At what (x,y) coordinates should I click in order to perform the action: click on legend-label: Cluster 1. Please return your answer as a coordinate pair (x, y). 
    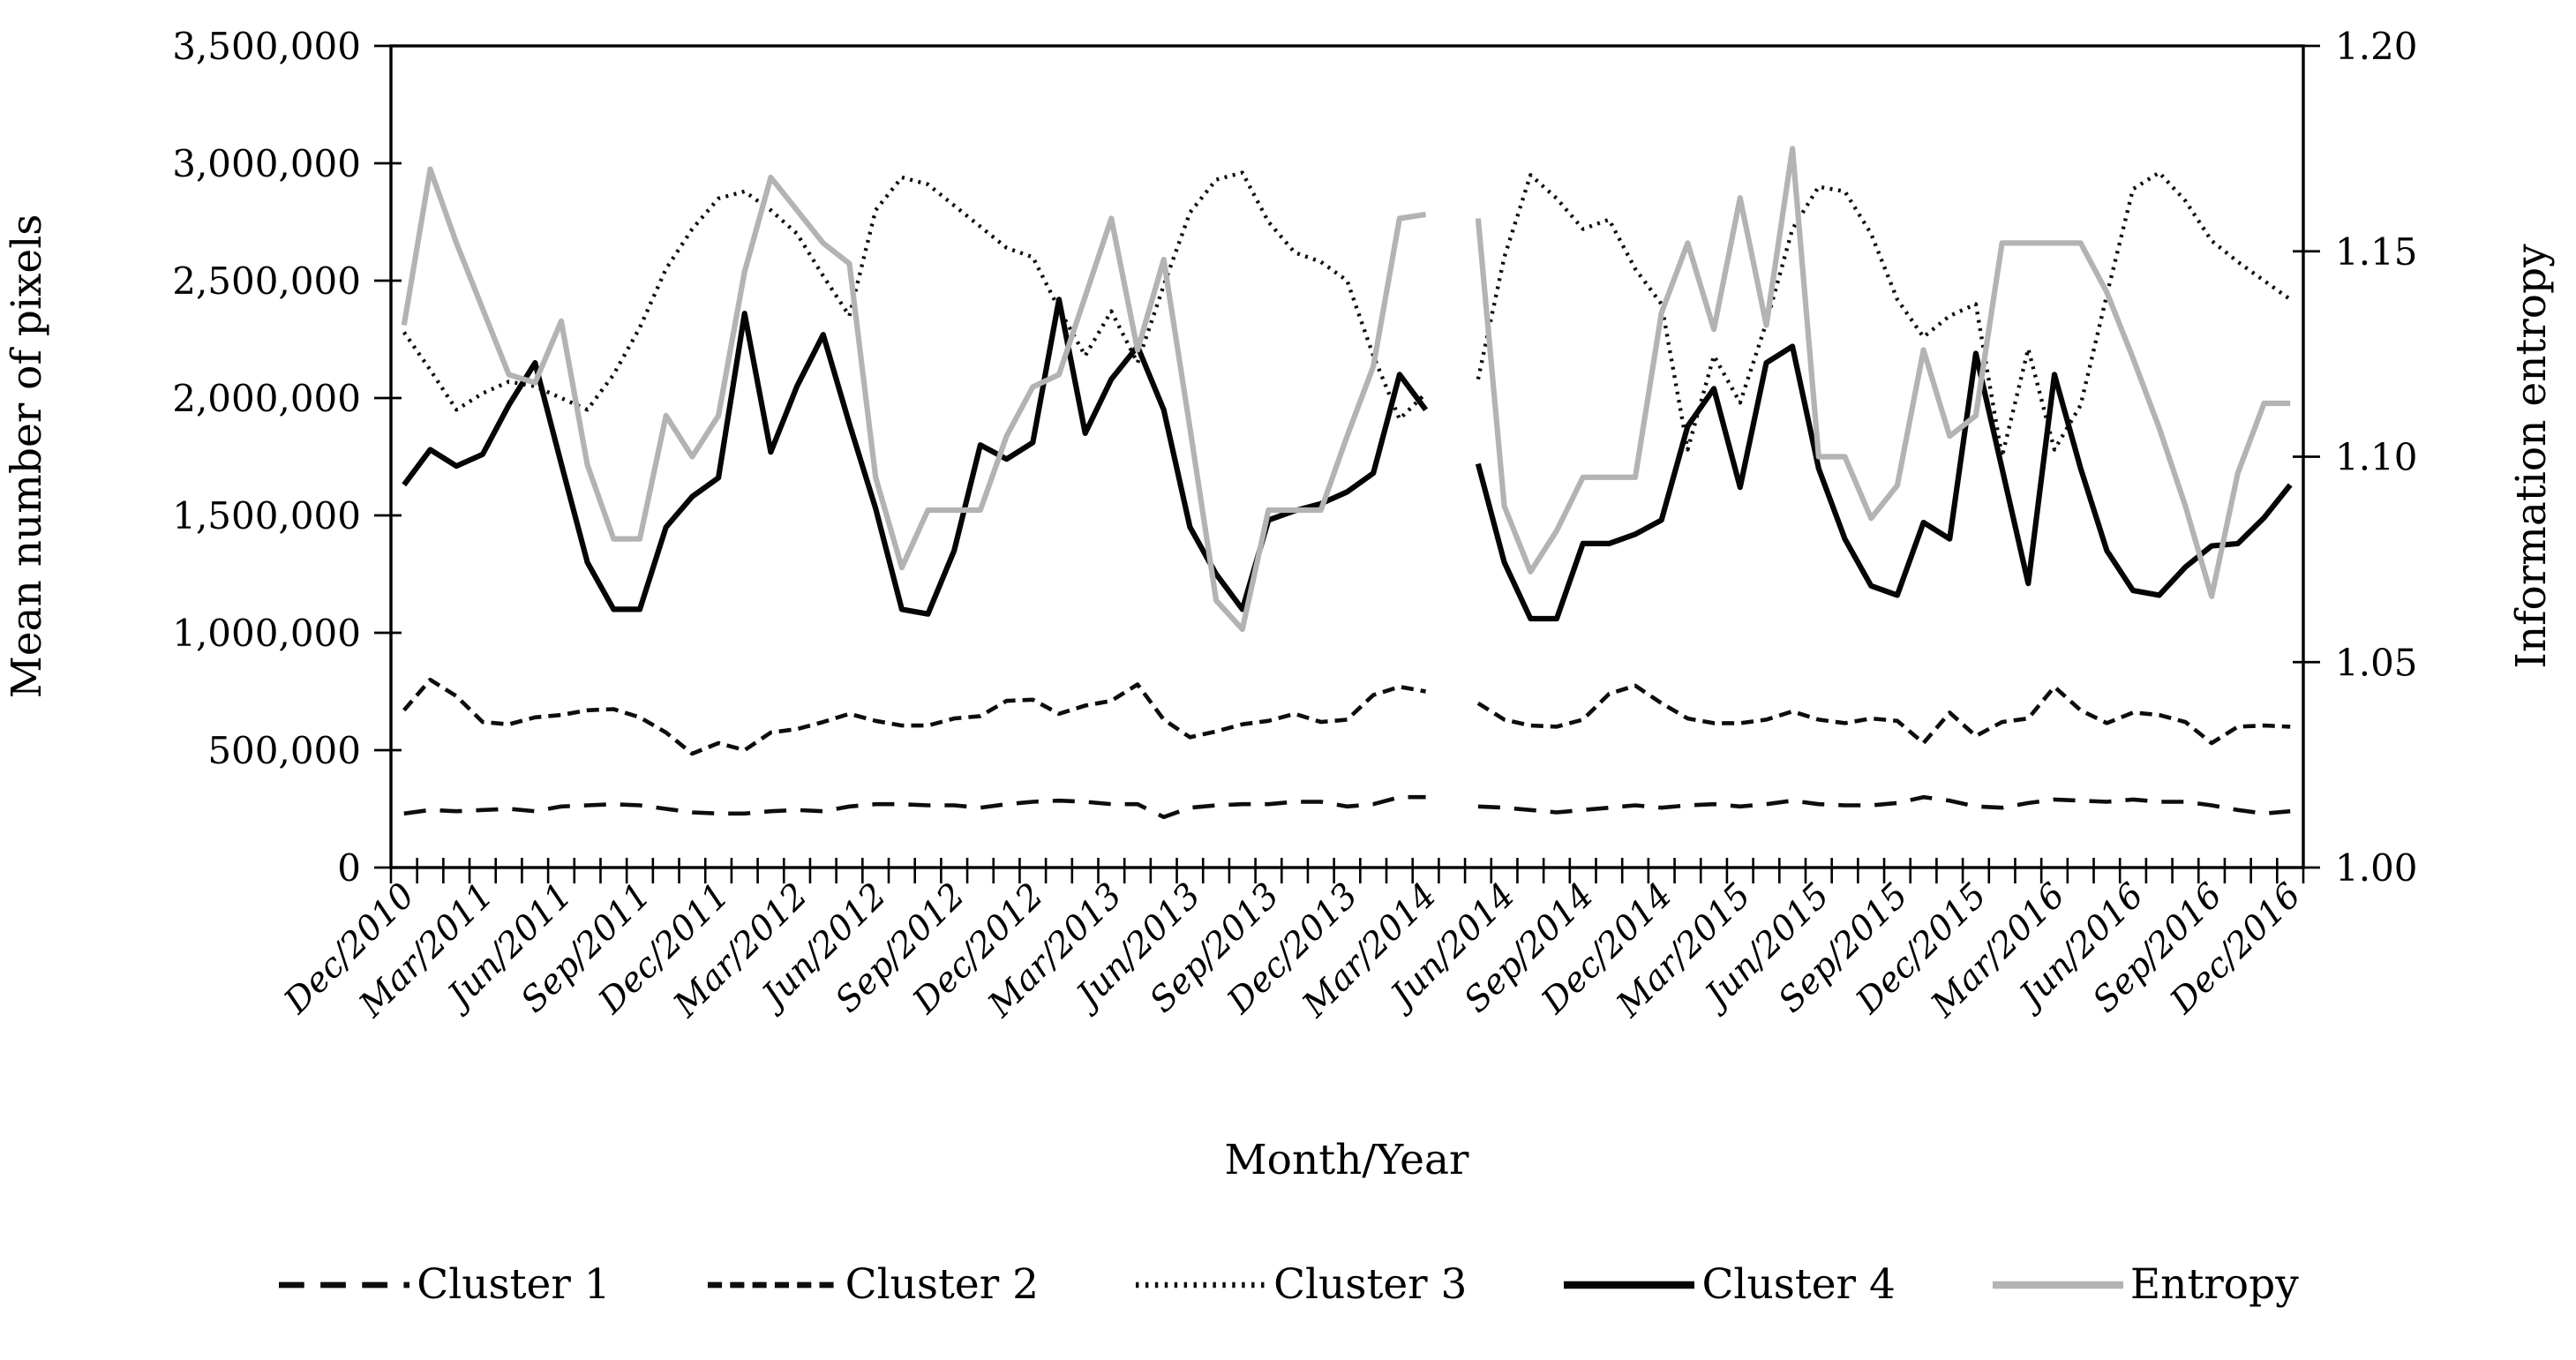
    Looking at the image, I should click on (514, 1284).